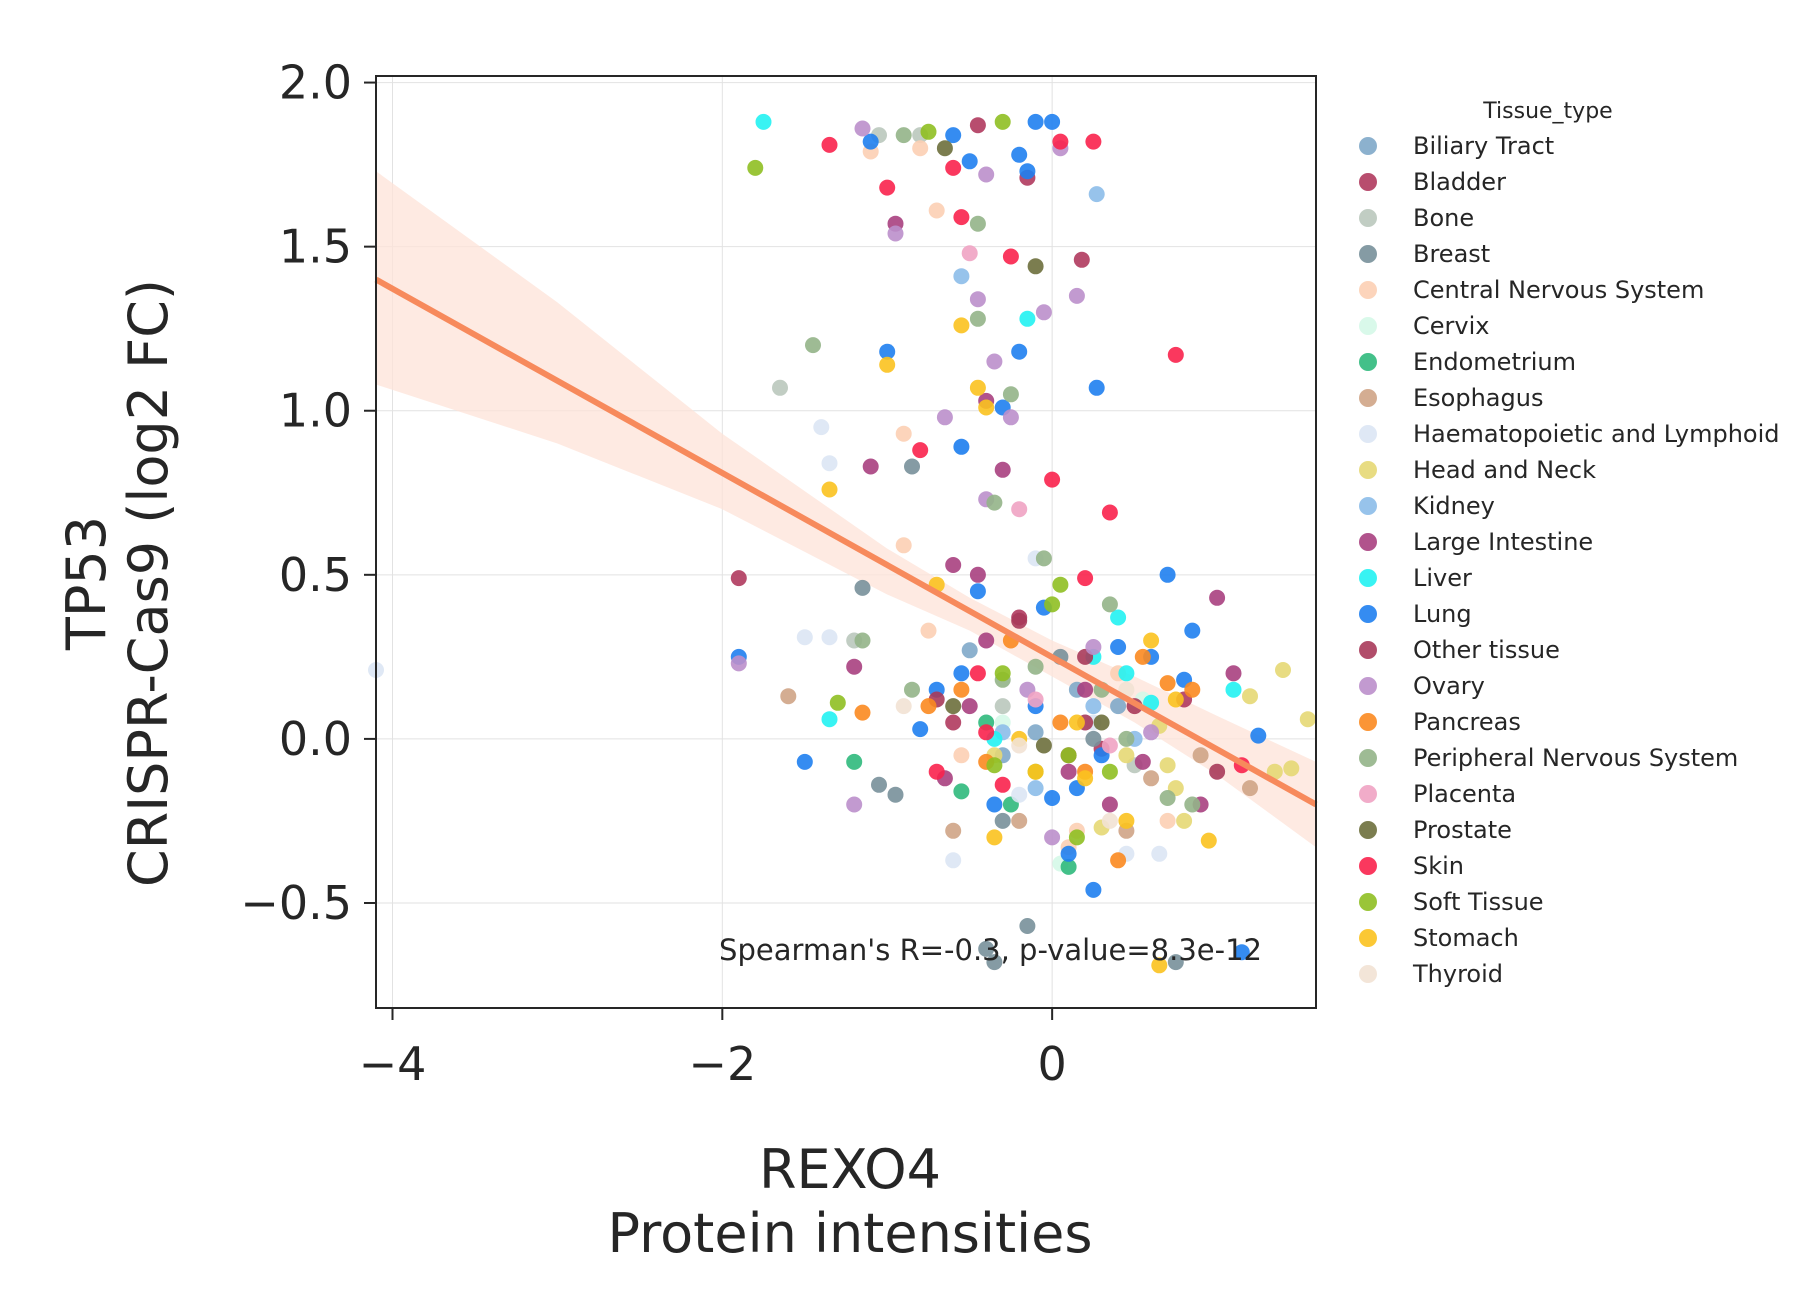 The width and height of the screenshot is (1802, 1310). I want to click on y-tick-label: 1.0, so click(315, 411).